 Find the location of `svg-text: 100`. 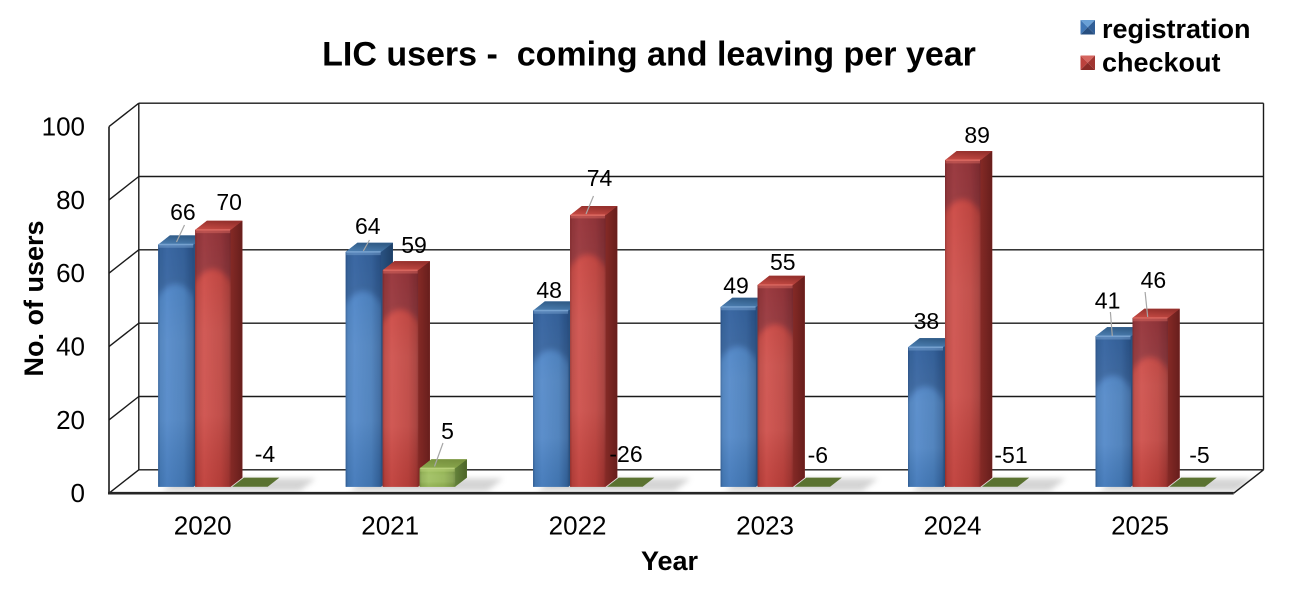

svg-text: 100 is located at coordinates (63, 127).